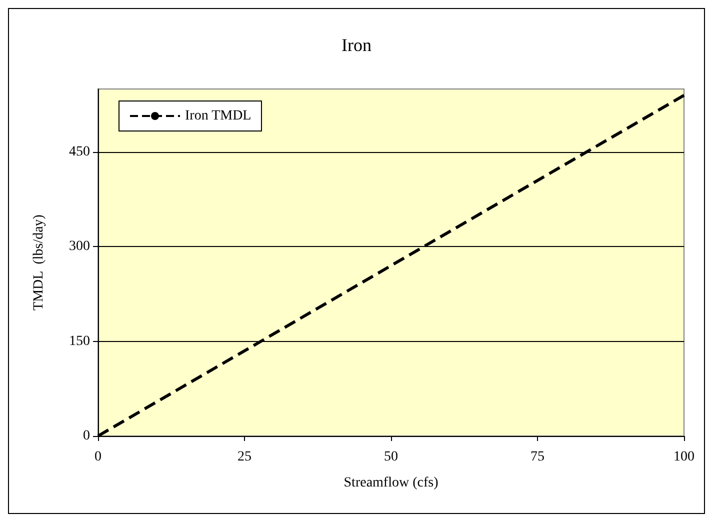 The height and width of the screenshot is (522, 713). I want to click on x-tick-label: 0, so click(98, 457).